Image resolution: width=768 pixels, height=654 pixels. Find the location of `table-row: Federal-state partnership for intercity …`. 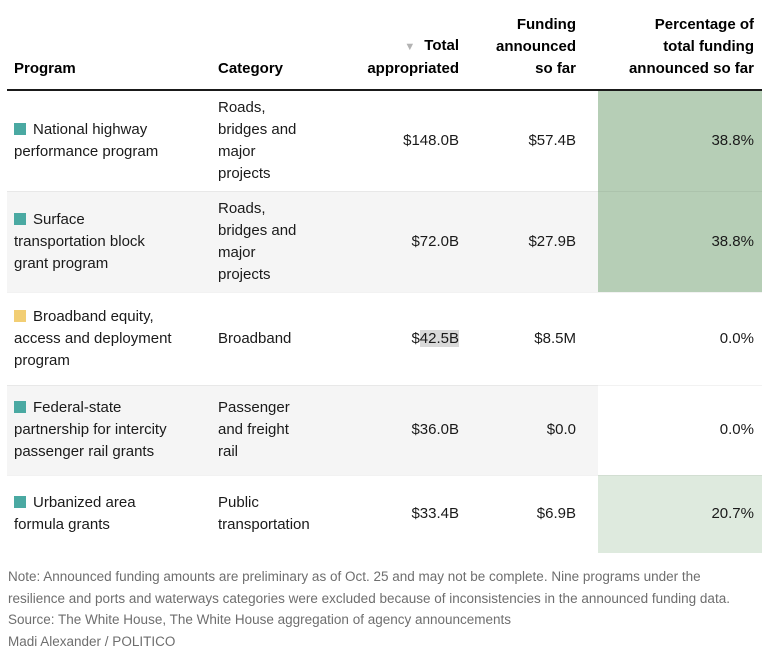

table-row: Federal-state partnership for intercity … is located at coordinates (384, 430).